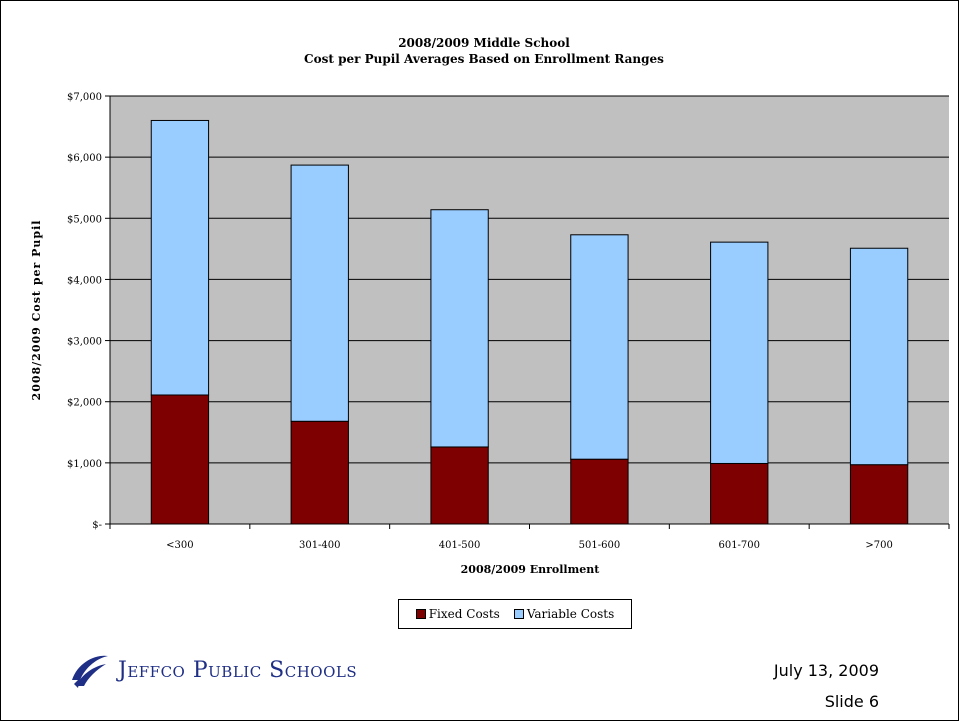 The image size is (959, 721). I want to click on x-axis-label: 2008/2009 Enrollment, so click(531, 569).